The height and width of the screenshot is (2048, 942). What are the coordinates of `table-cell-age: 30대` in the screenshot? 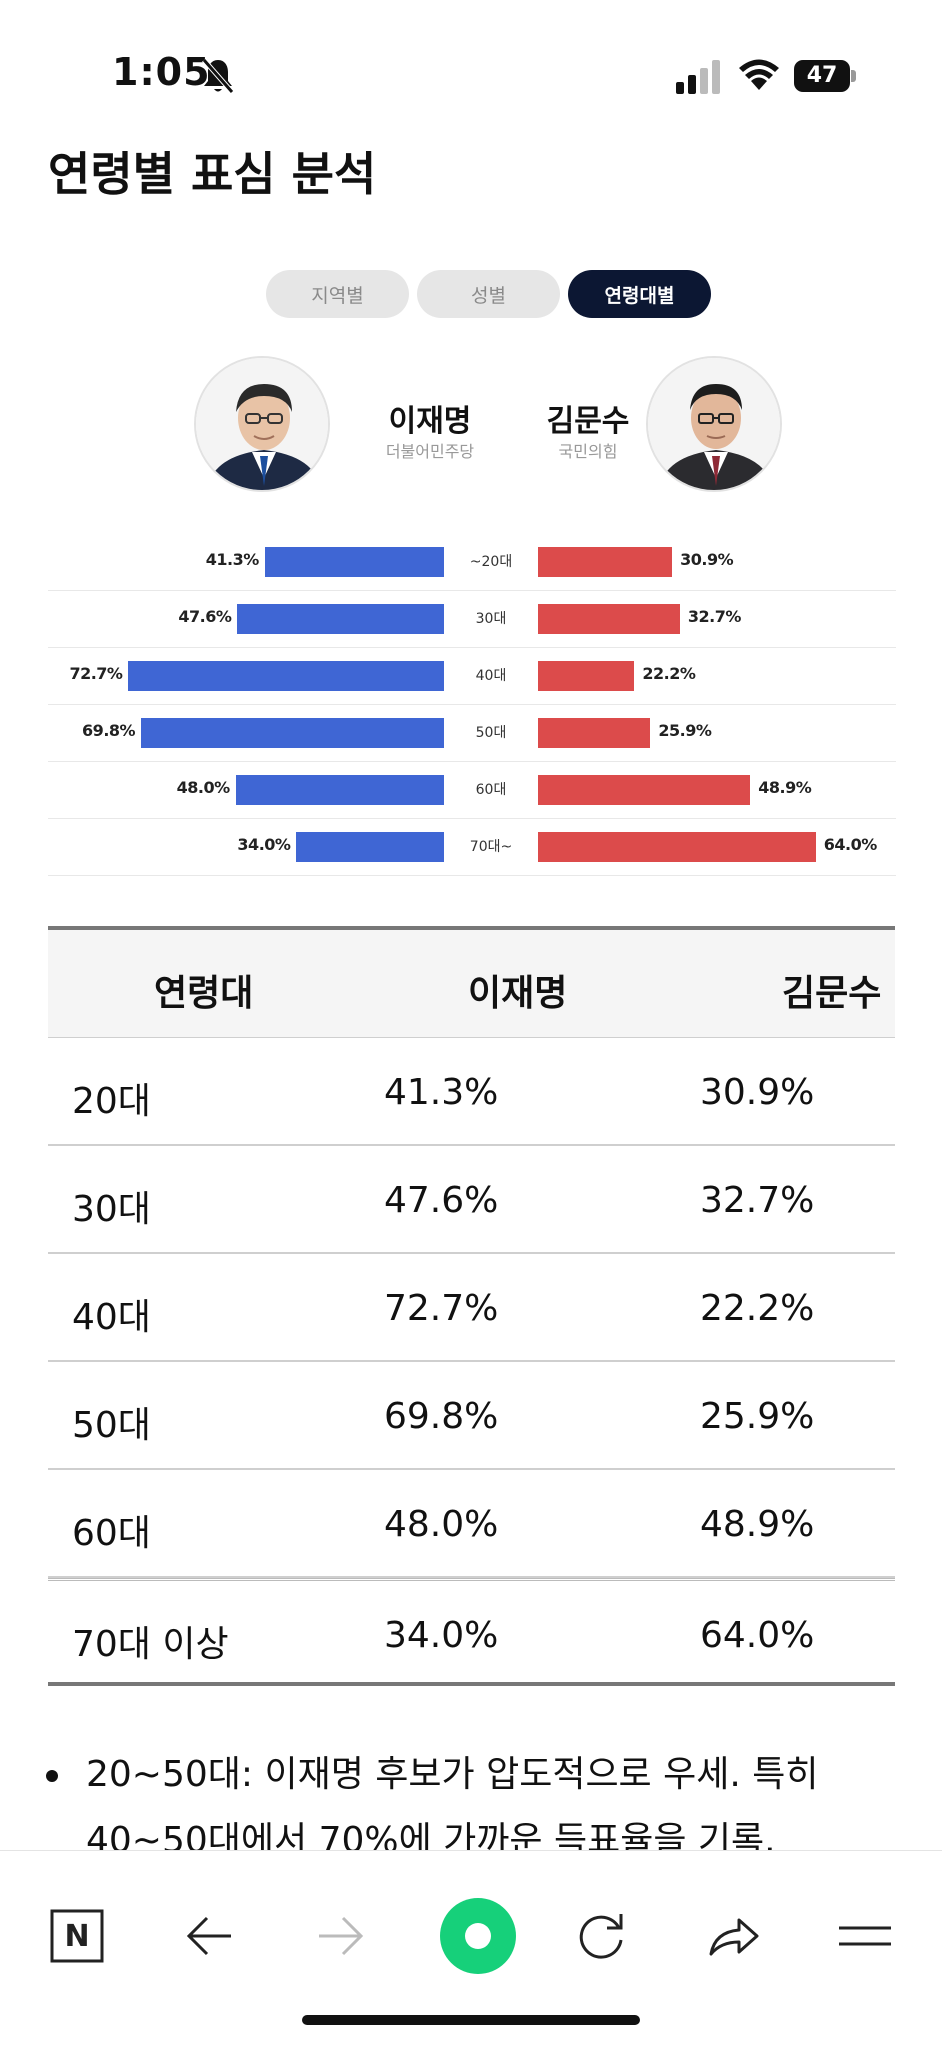 It's located at (111, 1209).